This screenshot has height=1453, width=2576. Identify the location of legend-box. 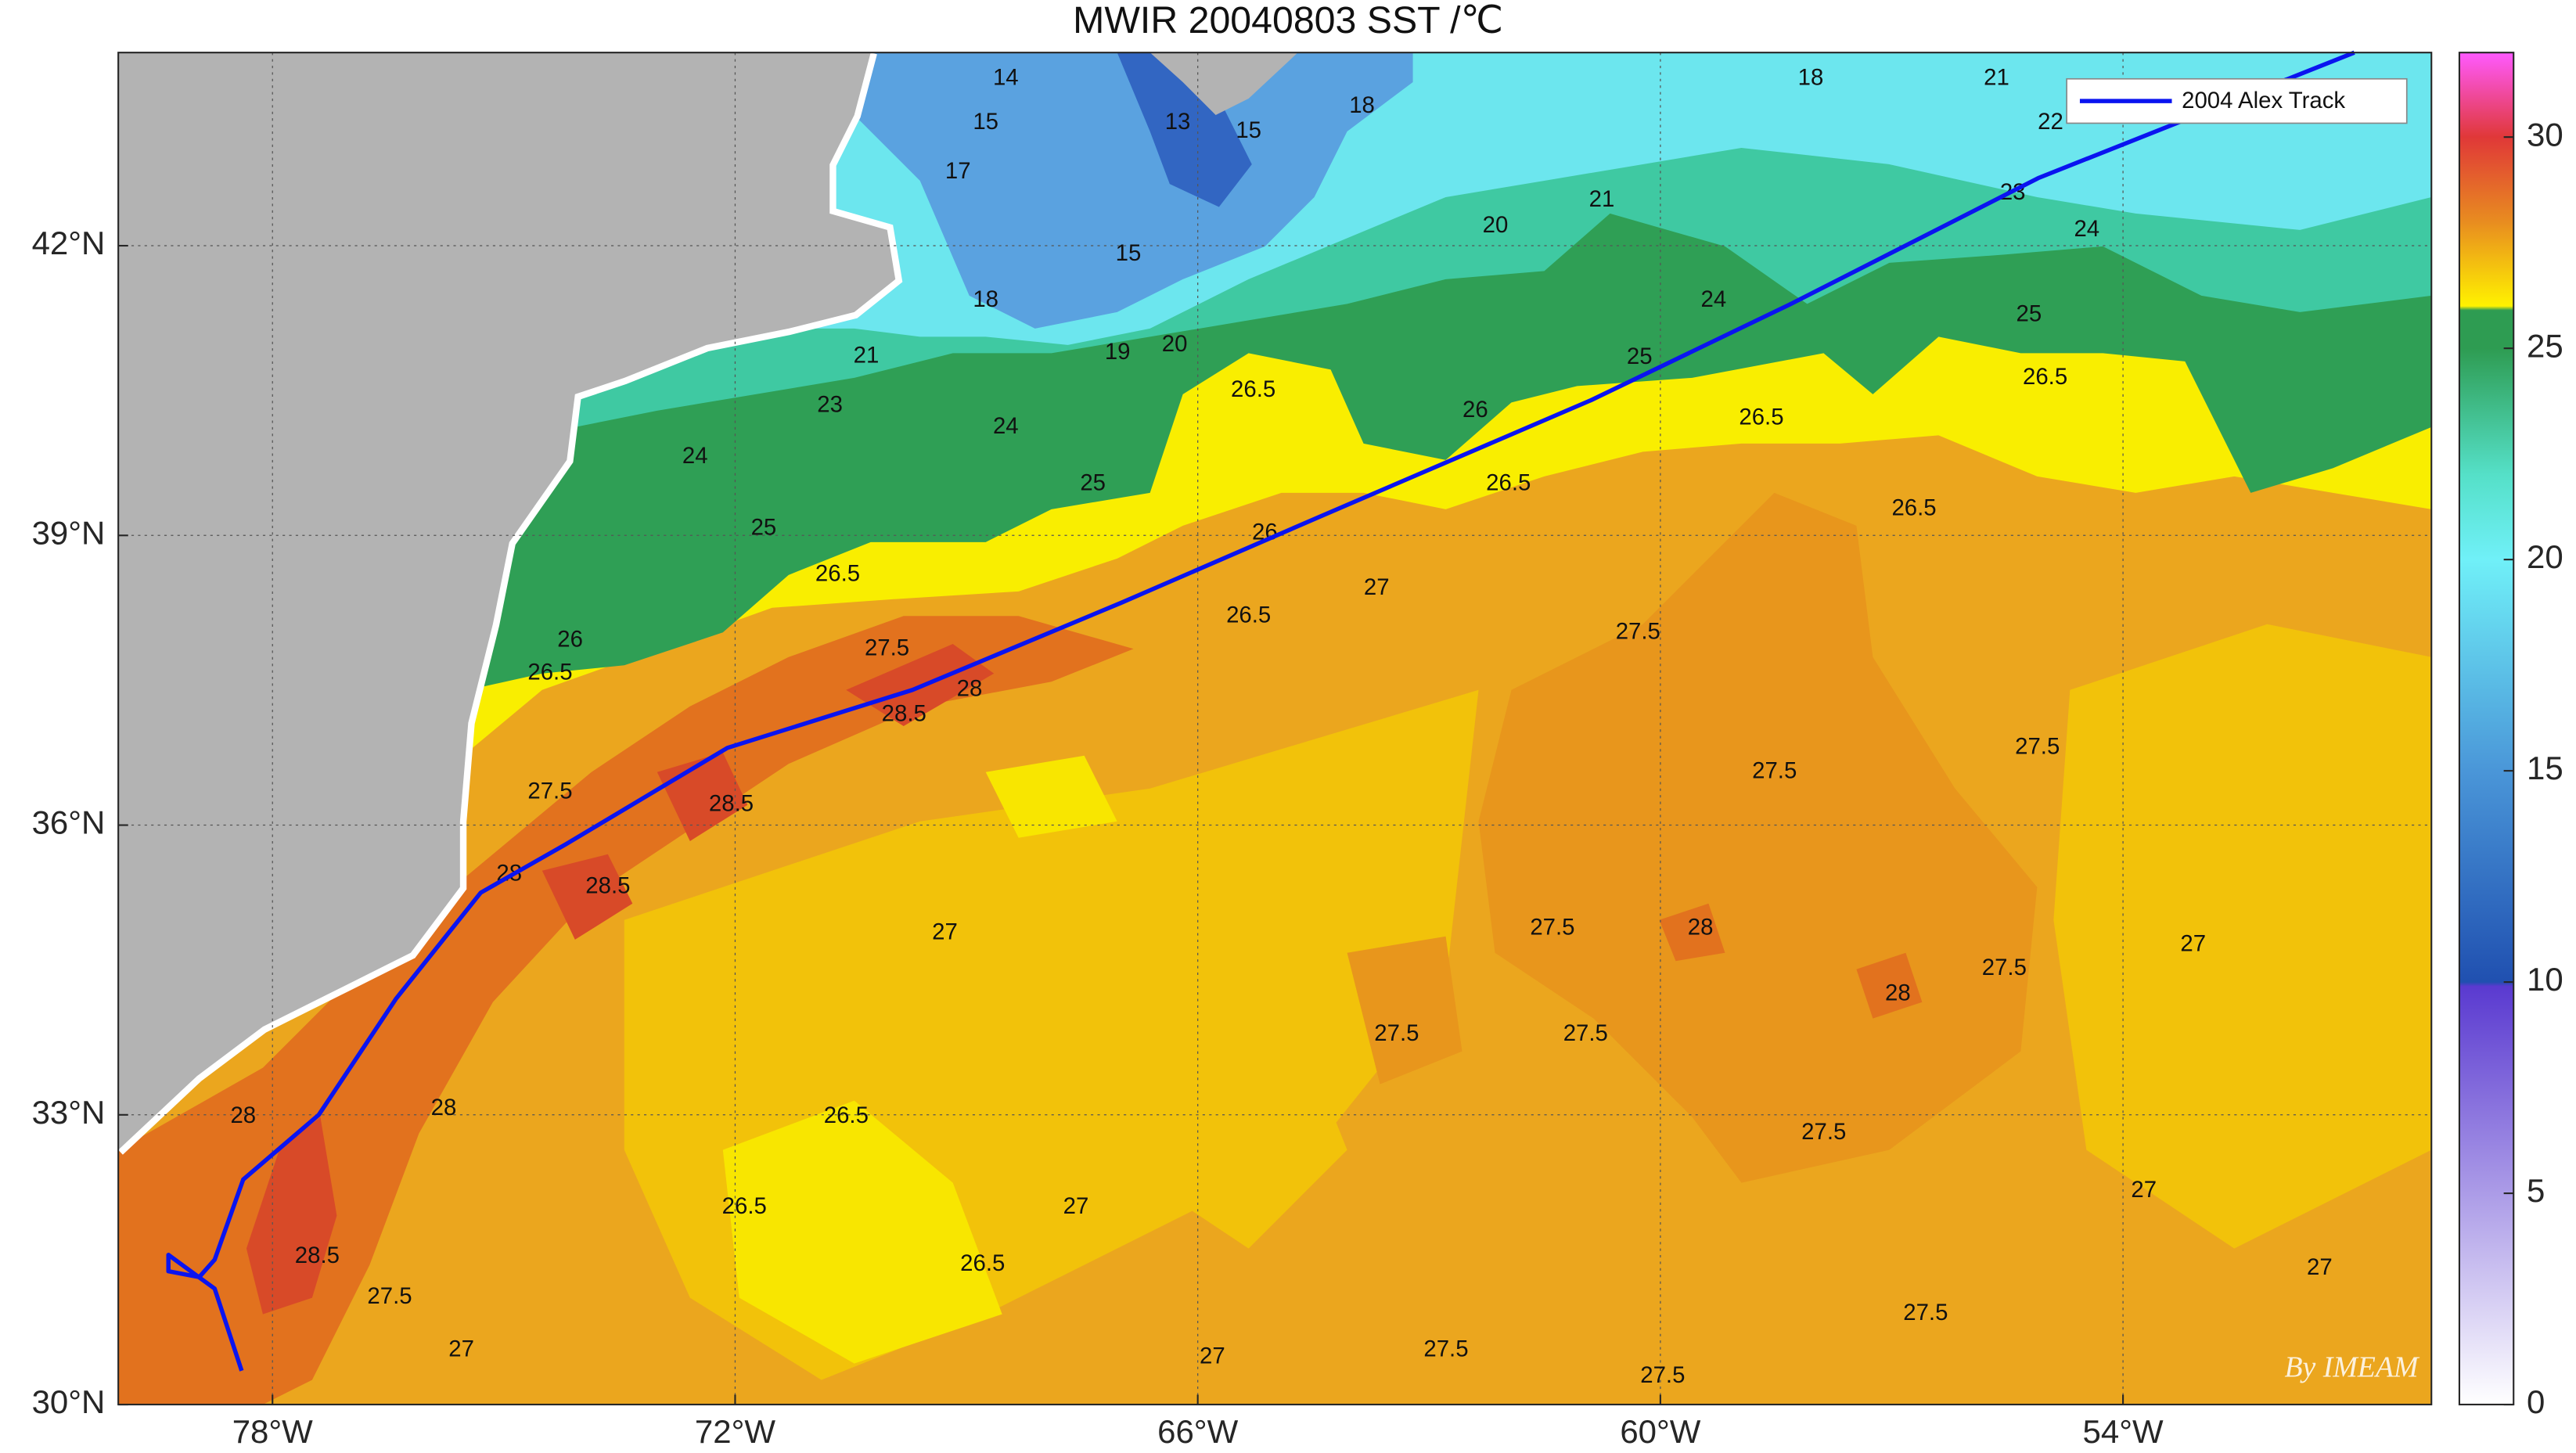
(2237, 100).